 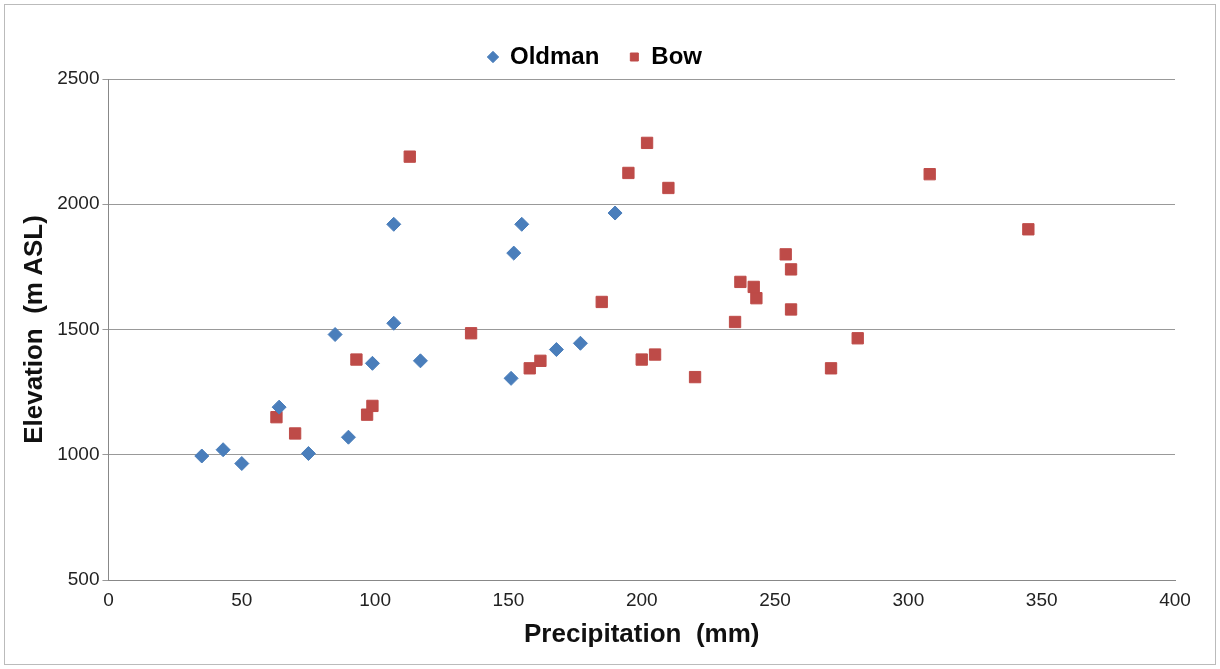 I want to click on y-tick-label: 1000, so click(x=78, y=453).